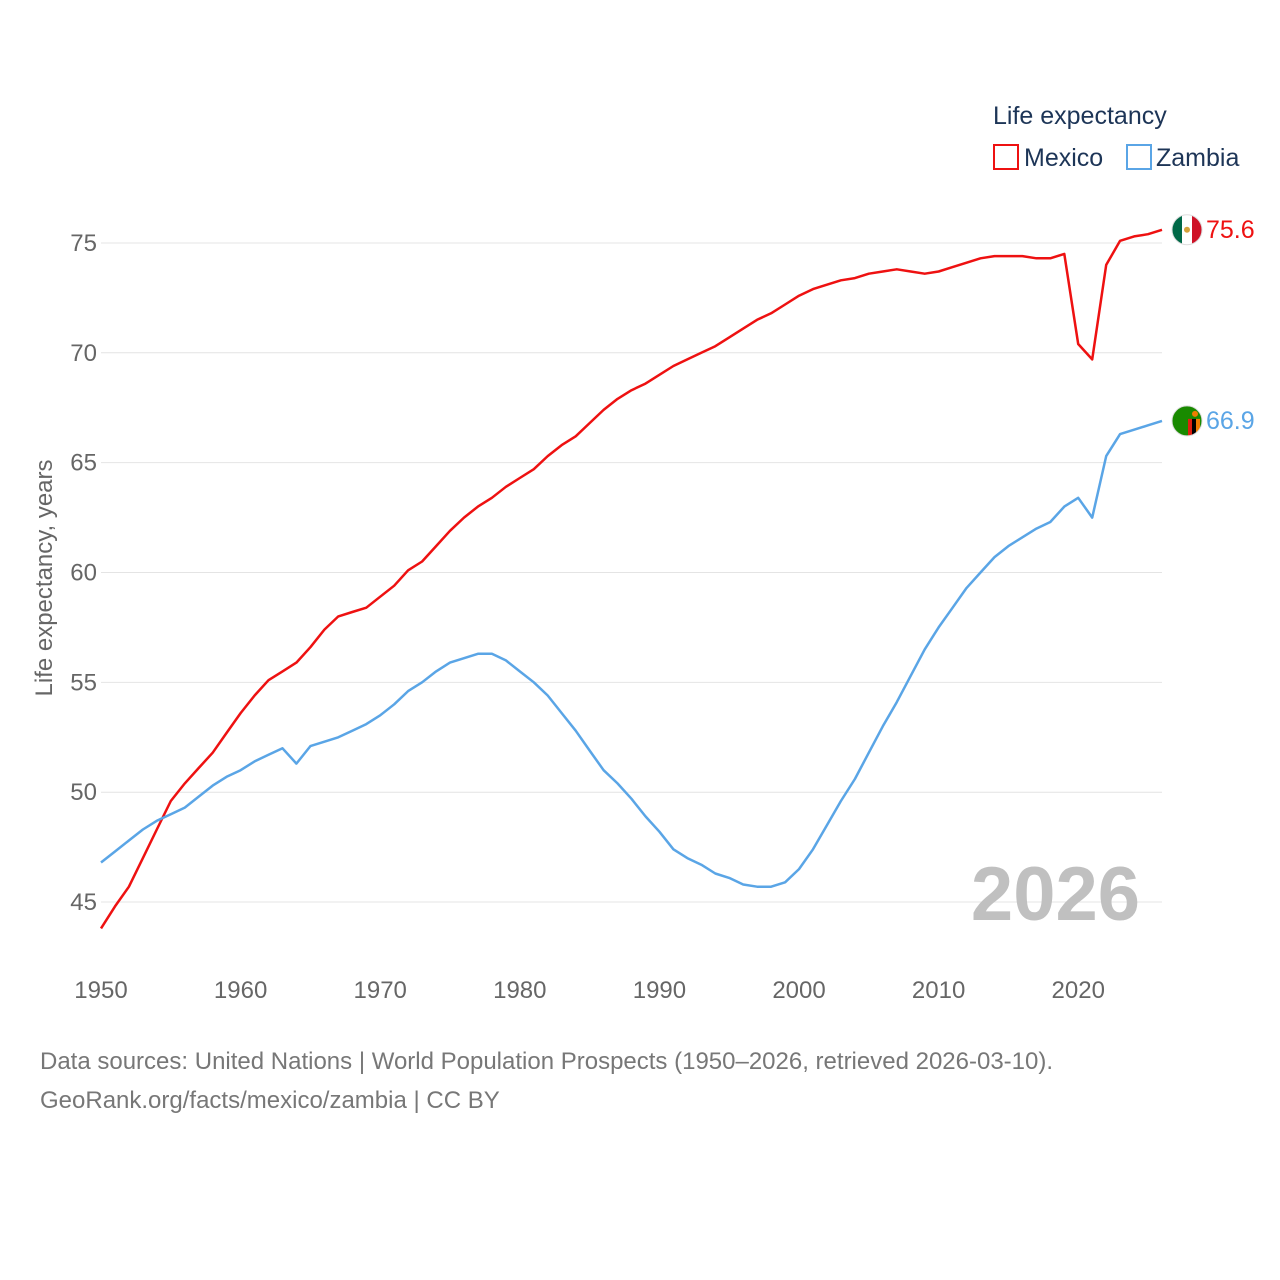  Describe the element at coordinates (83, 682) in the screenshot. I see `y-tick-label: 55` at that location.